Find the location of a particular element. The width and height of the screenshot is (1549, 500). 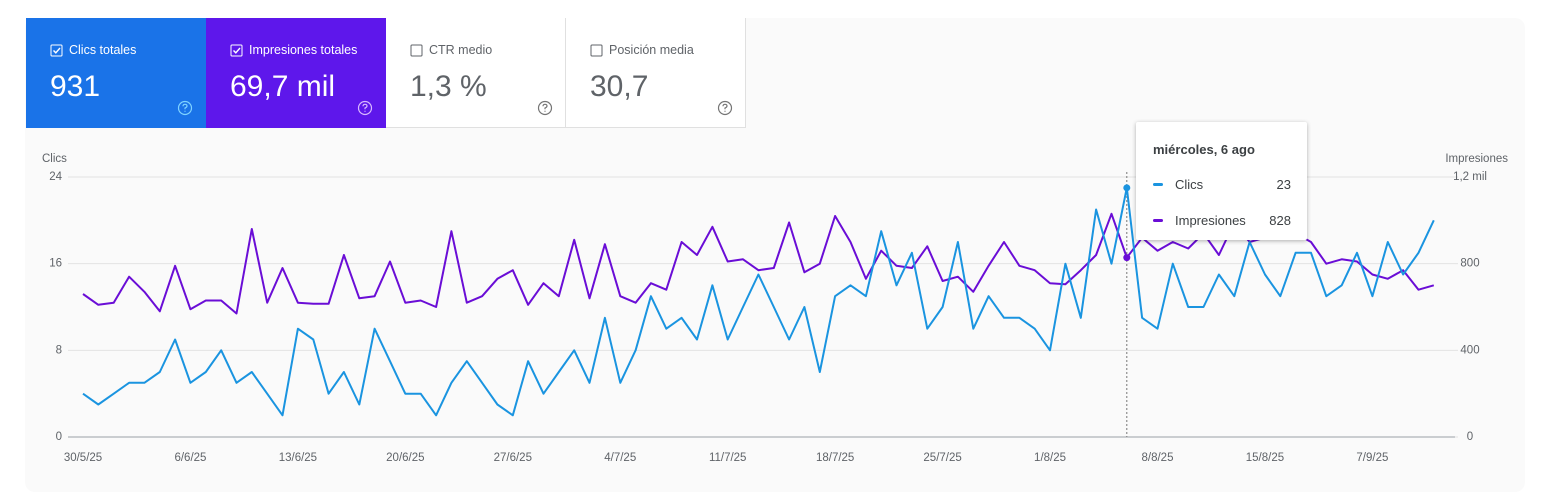

x-tick-label: 25/7/25 is located at coordinates (942, 458).